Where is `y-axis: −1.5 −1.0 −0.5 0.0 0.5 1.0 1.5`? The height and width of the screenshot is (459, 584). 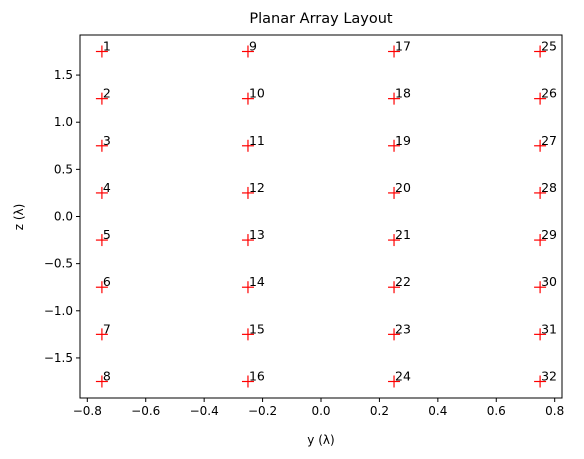
y-axis: −1.5 −1.0 −0.5 0.0 0.5 1.0 1.5 is located at coordinates (62, 216).